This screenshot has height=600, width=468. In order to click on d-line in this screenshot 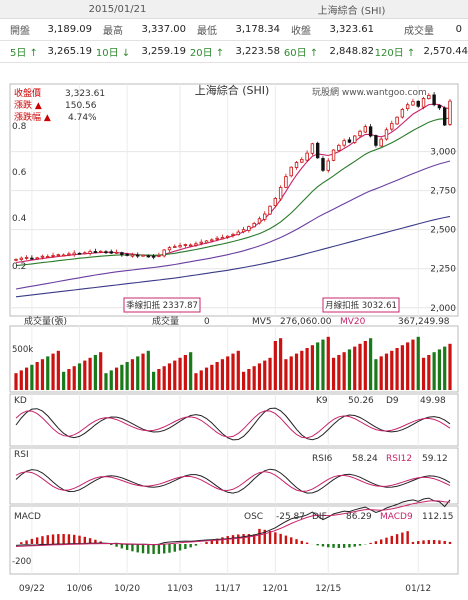, I will do `click(233, 424)`.